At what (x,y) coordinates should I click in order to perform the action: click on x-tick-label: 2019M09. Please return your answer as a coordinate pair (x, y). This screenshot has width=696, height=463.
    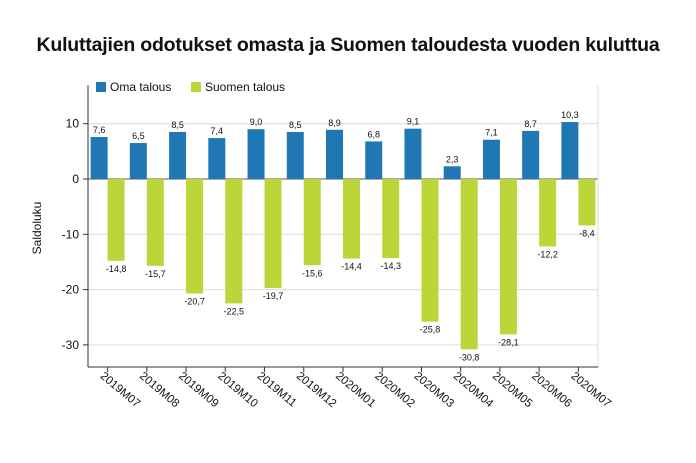
    Looking at the image, I should click on (198, 390).